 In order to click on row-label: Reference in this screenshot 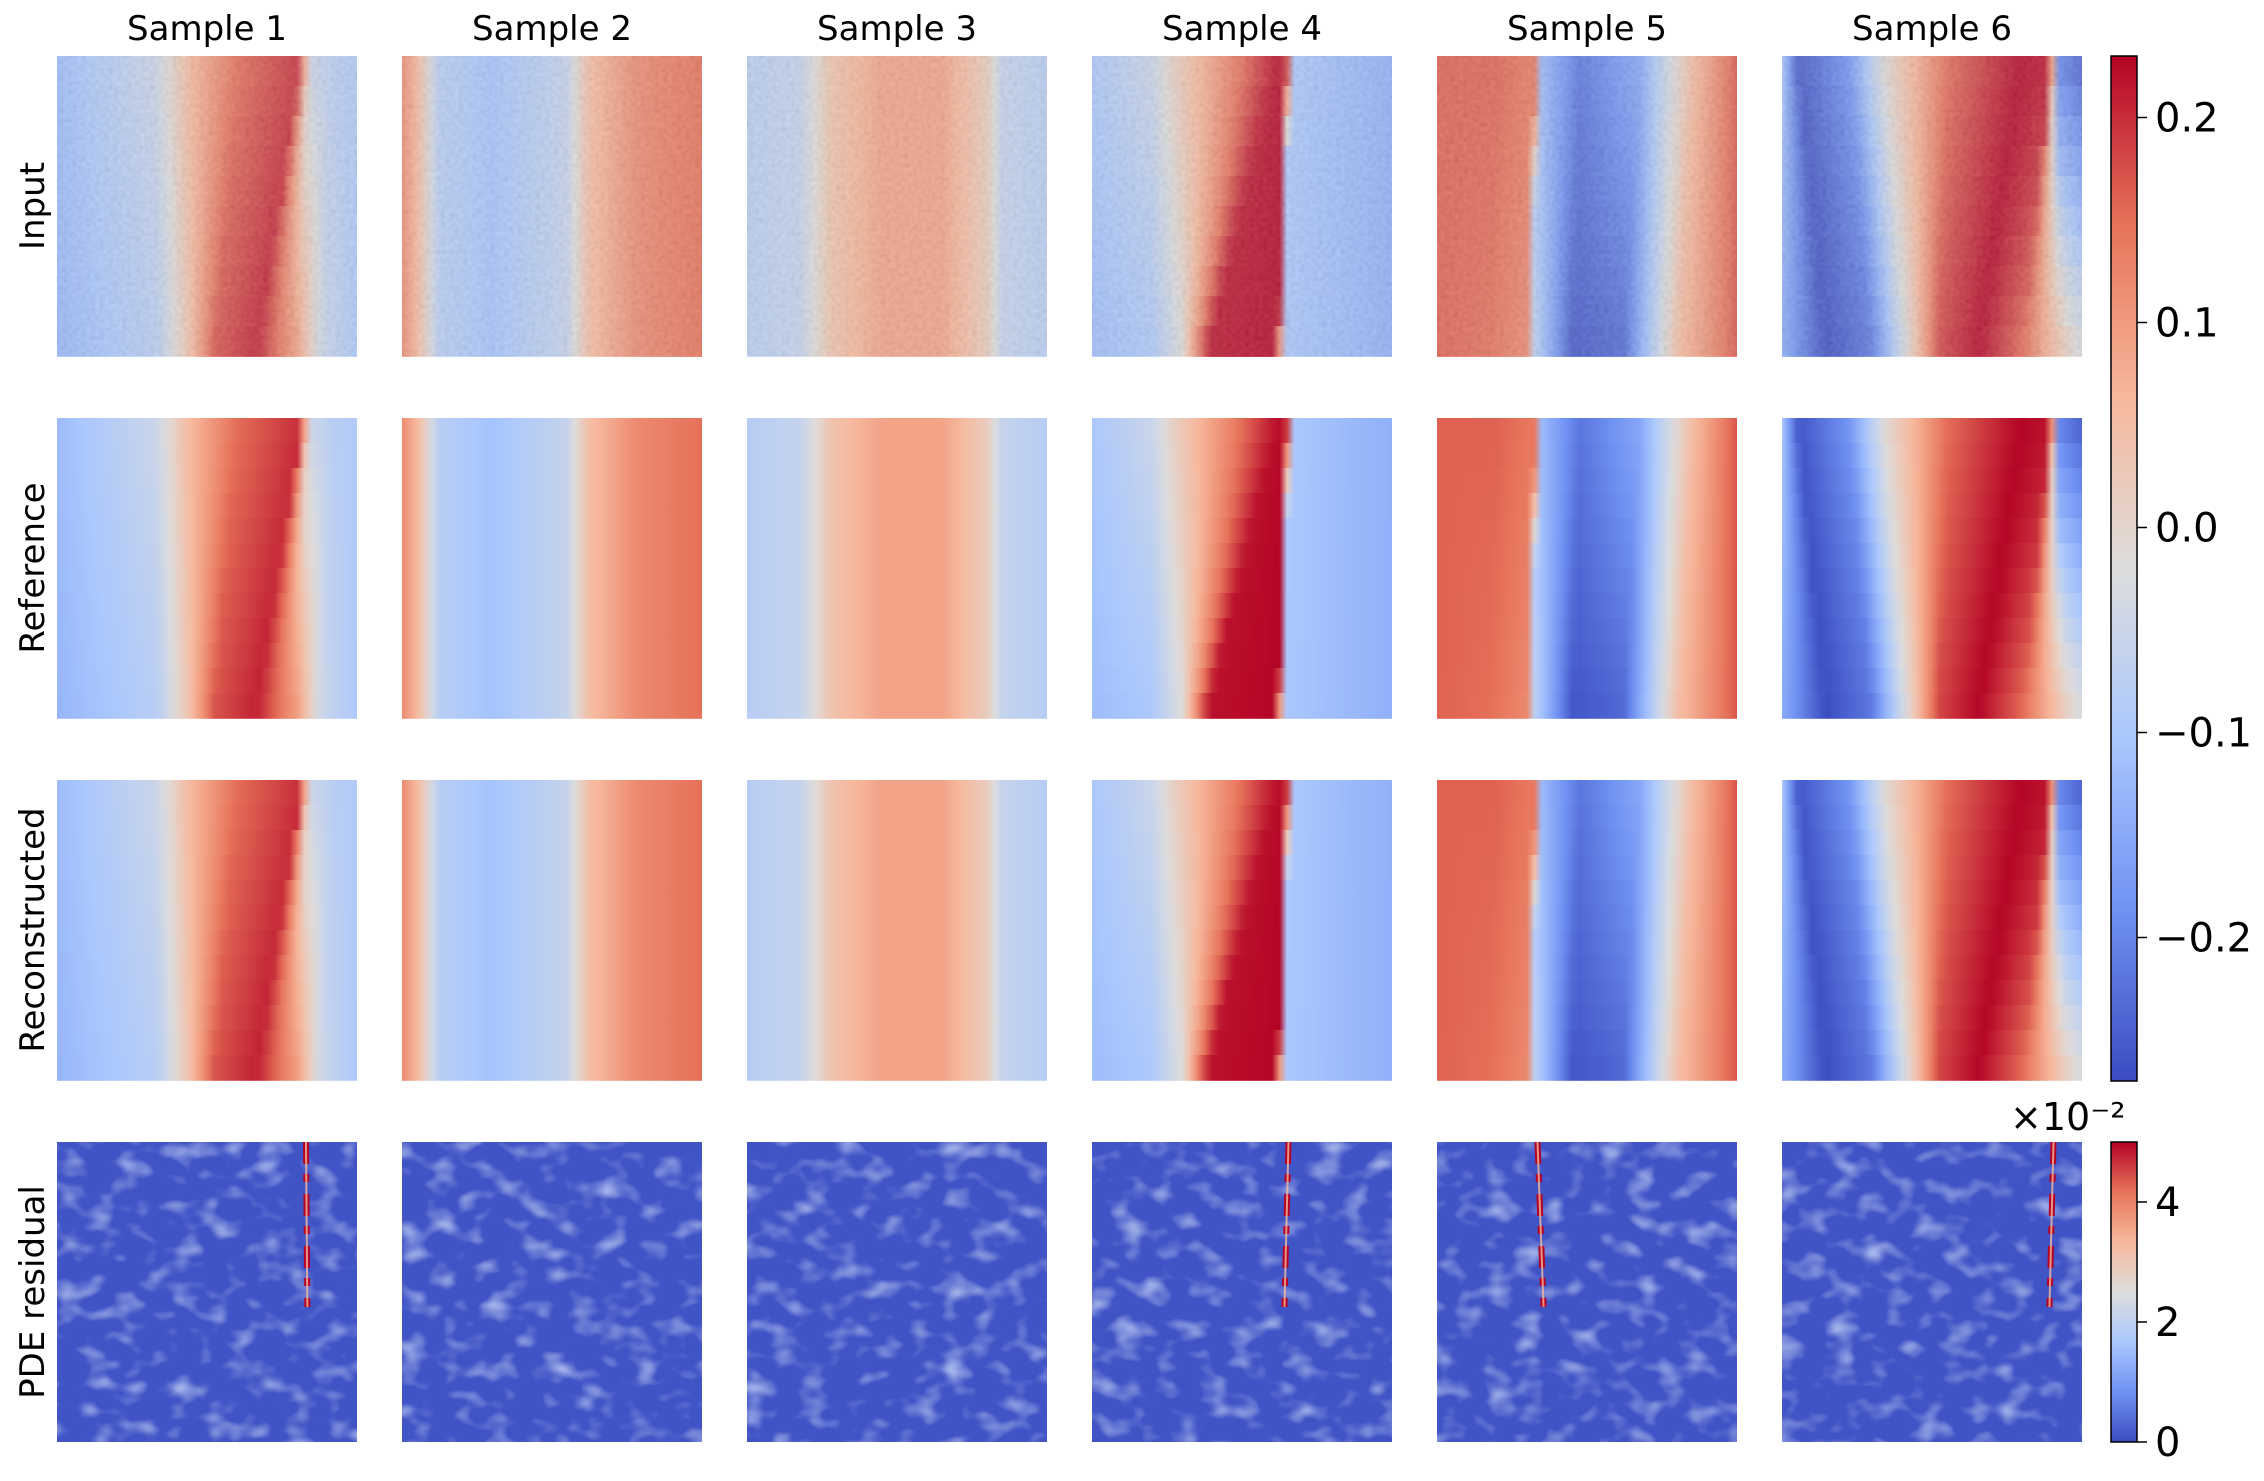, I will do `click(33, 567)`.